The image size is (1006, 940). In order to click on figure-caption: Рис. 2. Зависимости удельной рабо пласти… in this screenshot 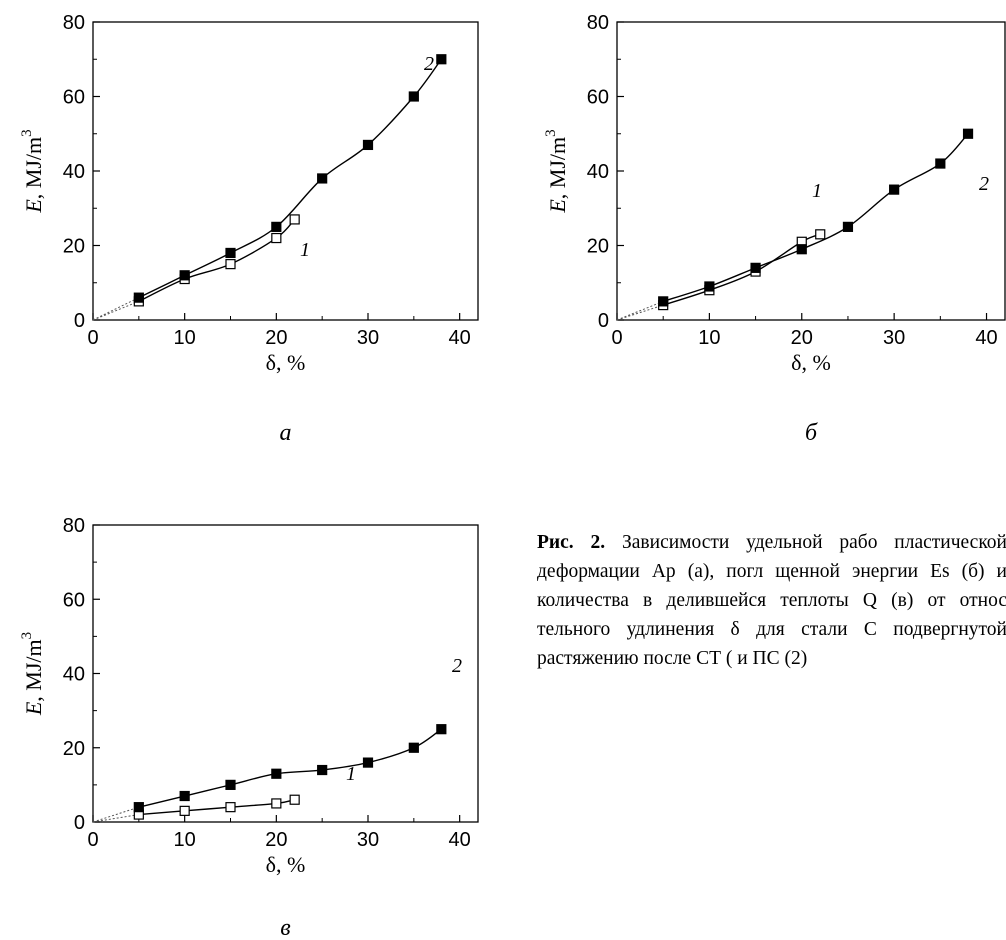, I will do `click(771, 600)`.